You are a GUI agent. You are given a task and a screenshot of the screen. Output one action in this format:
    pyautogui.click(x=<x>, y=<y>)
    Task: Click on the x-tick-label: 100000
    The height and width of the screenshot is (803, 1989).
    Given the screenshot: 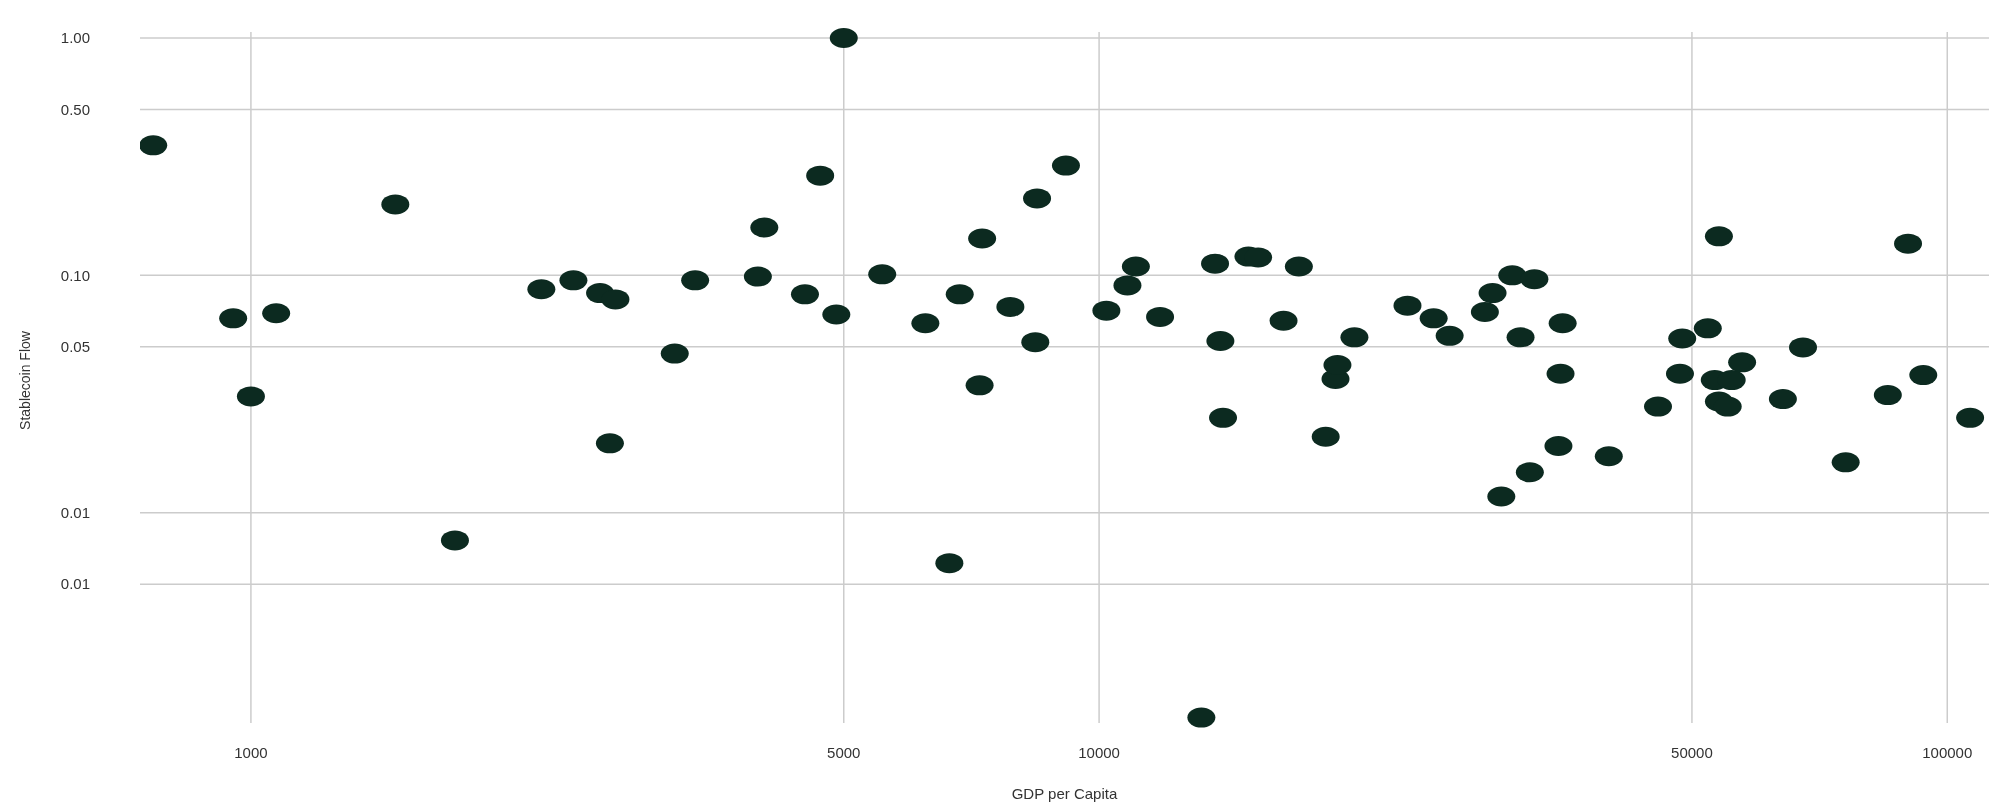 What is the action you would take?
    pyautogui.click(x=1947, y=752)
    